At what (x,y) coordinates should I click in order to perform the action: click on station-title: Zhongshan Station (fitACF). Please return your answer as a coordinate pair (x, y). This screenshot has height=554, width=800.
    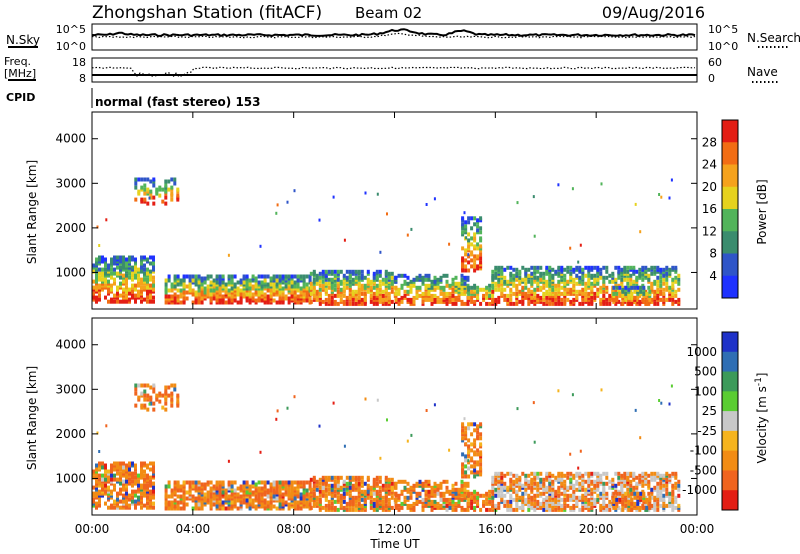
    Looking at the image, I should click on (207, 13).